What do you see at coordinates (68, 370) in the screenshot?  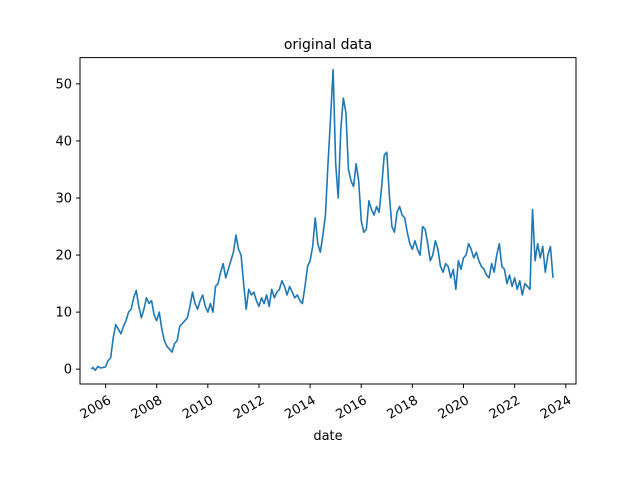 I see `y-tick-label: 0` at bounding box center [68, 370].